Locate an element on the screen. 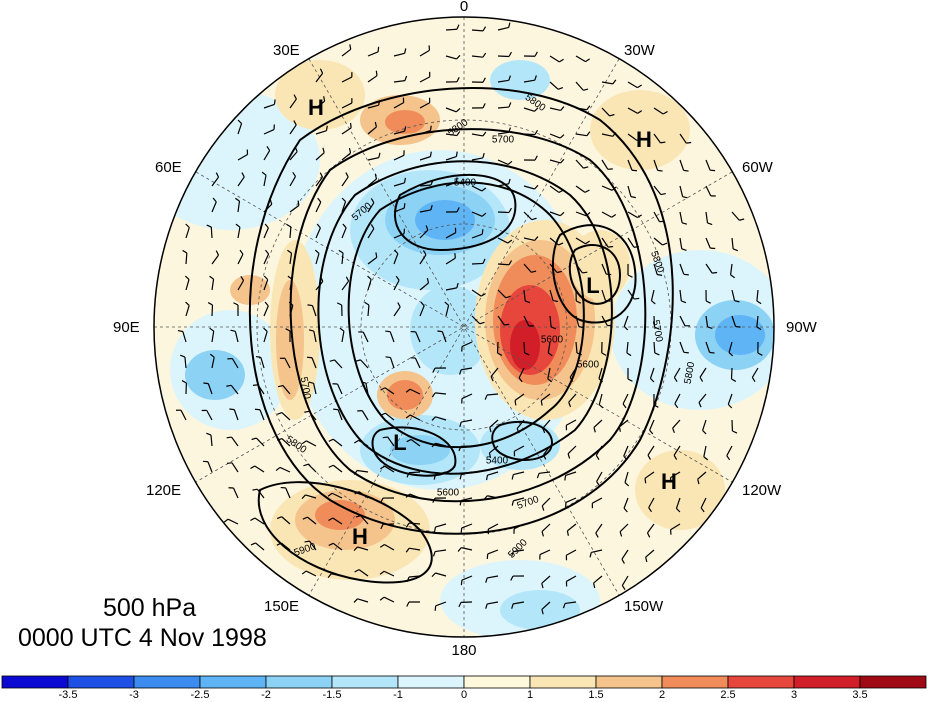  lon-label-120e: 120E is located at coordinates (164, 490).